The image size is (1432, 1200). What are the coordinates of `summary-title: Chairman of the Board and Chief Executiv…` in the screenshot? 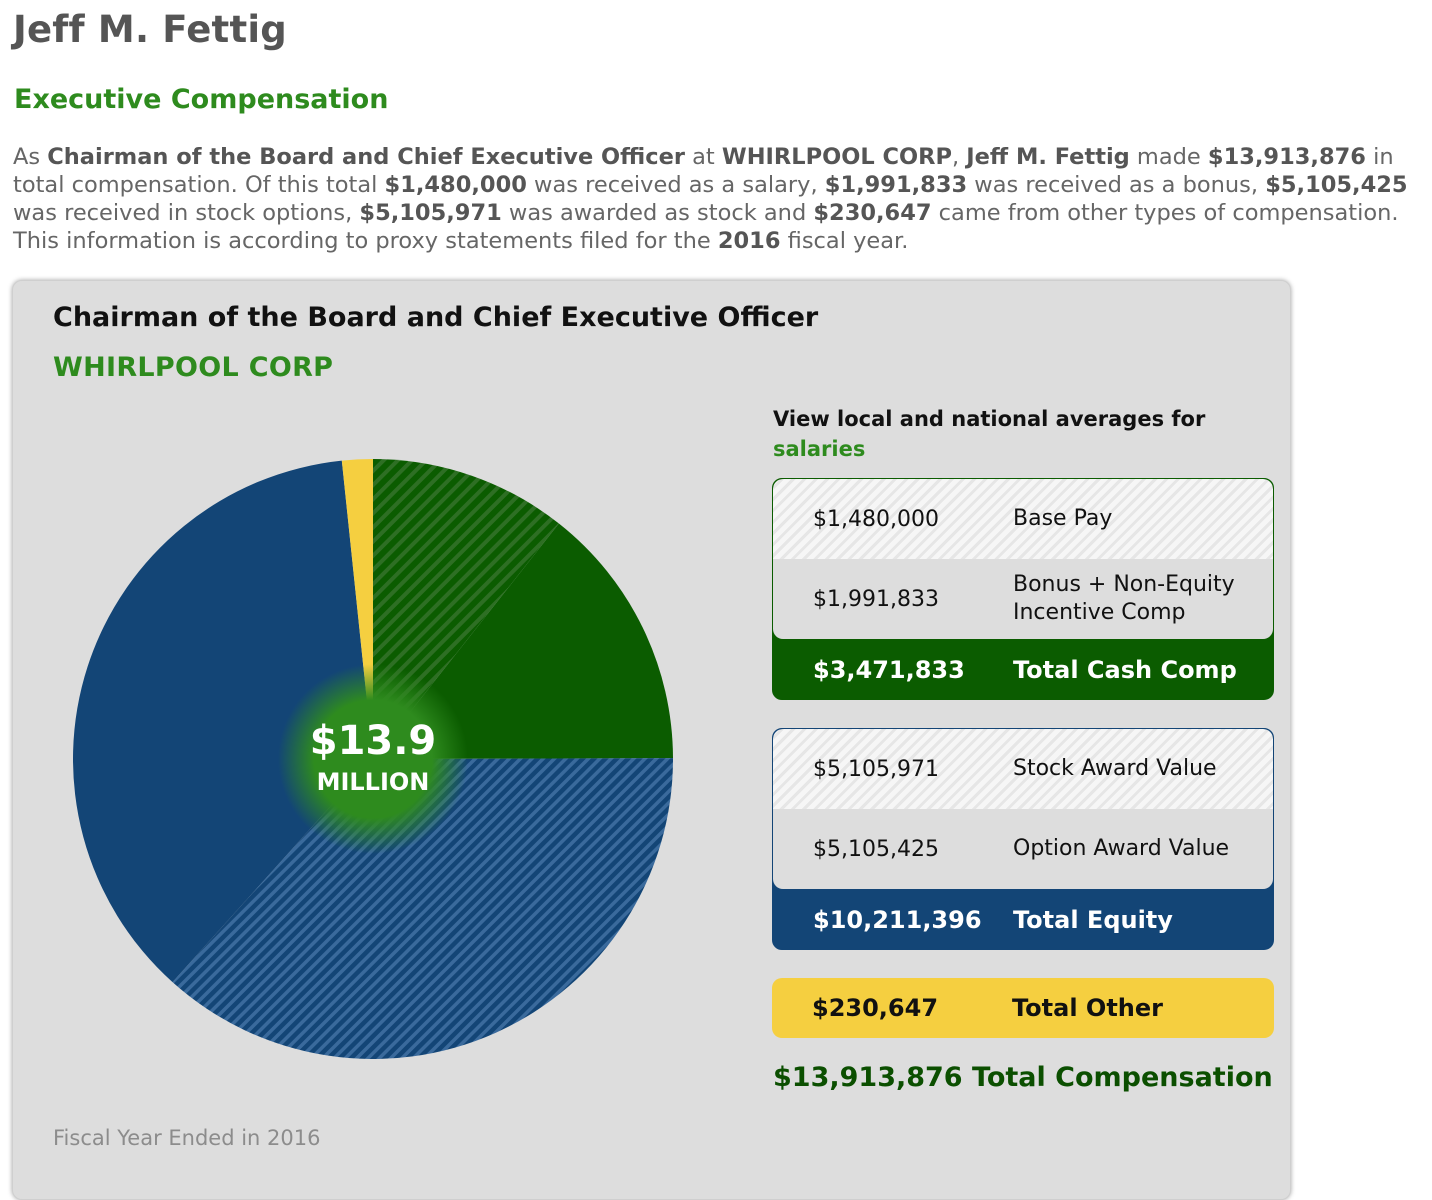 It's located at (366, 157).